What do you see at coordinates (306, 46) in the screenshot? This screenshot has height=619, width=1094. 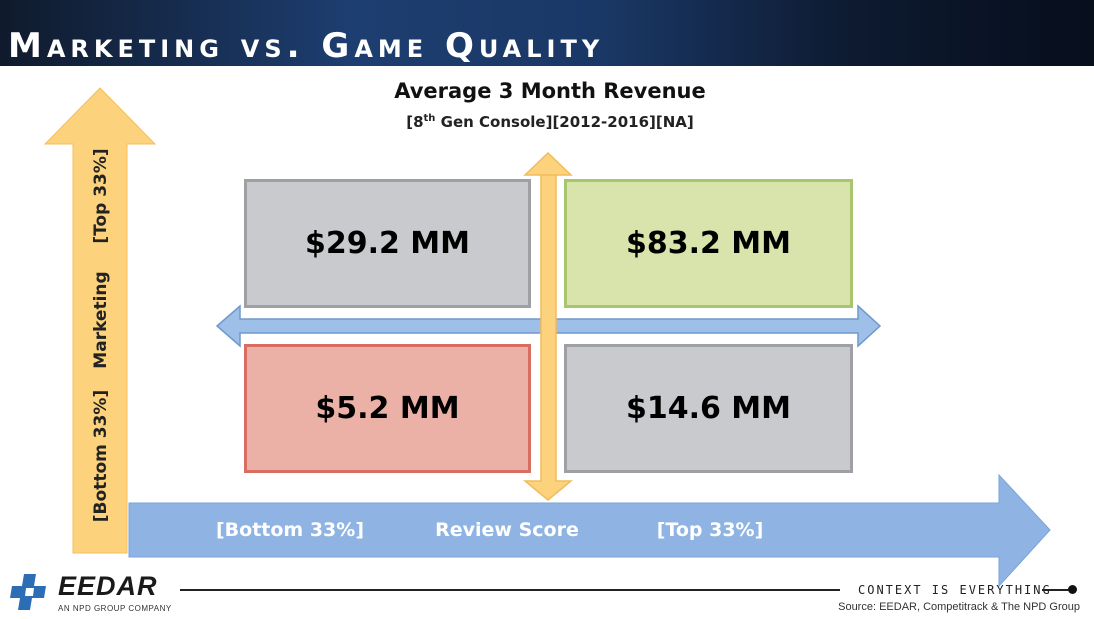 I see `slide-title: Marketing vs. Game Quality` at bounding box center [306, 46].